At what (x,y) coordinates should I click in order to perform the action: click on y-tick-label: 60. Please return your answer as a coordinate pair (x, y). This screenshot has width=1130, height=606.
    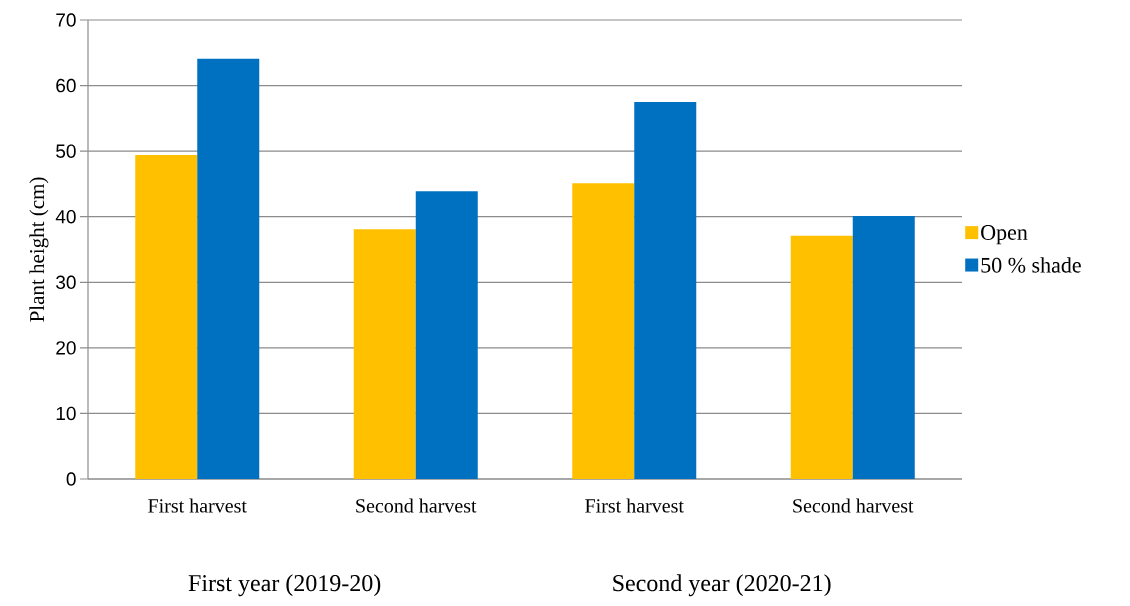
    Looking at the image, I should click on (66, 85).